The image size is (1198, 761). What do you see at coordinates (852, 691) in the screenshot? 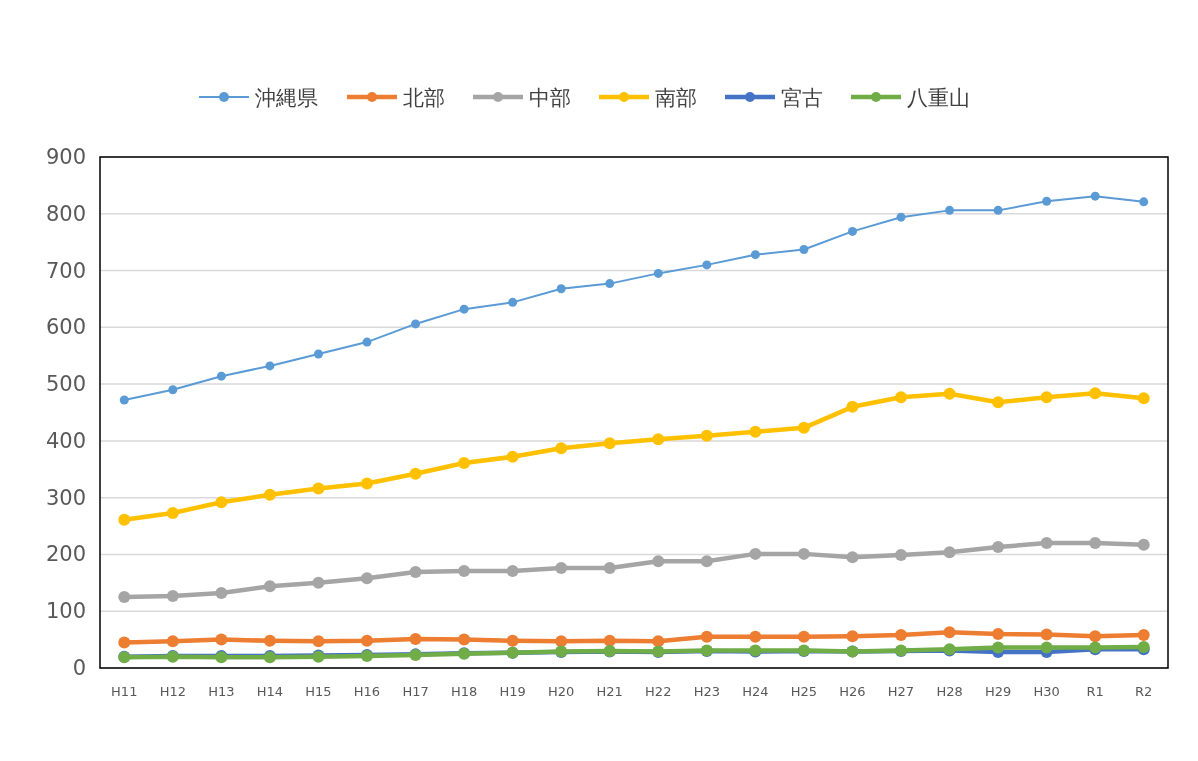
I see `x-tick-label: H26` at bounding box center [852, 691].